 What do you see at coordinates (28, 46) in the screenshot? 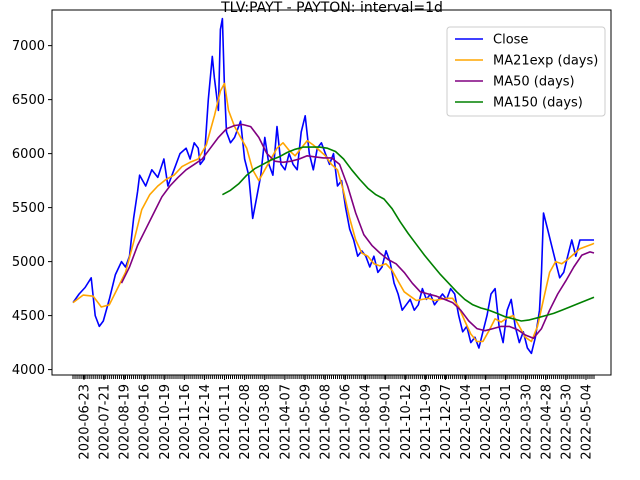
I see `y-tick-label: 7000` at bounding box center [28, 46].